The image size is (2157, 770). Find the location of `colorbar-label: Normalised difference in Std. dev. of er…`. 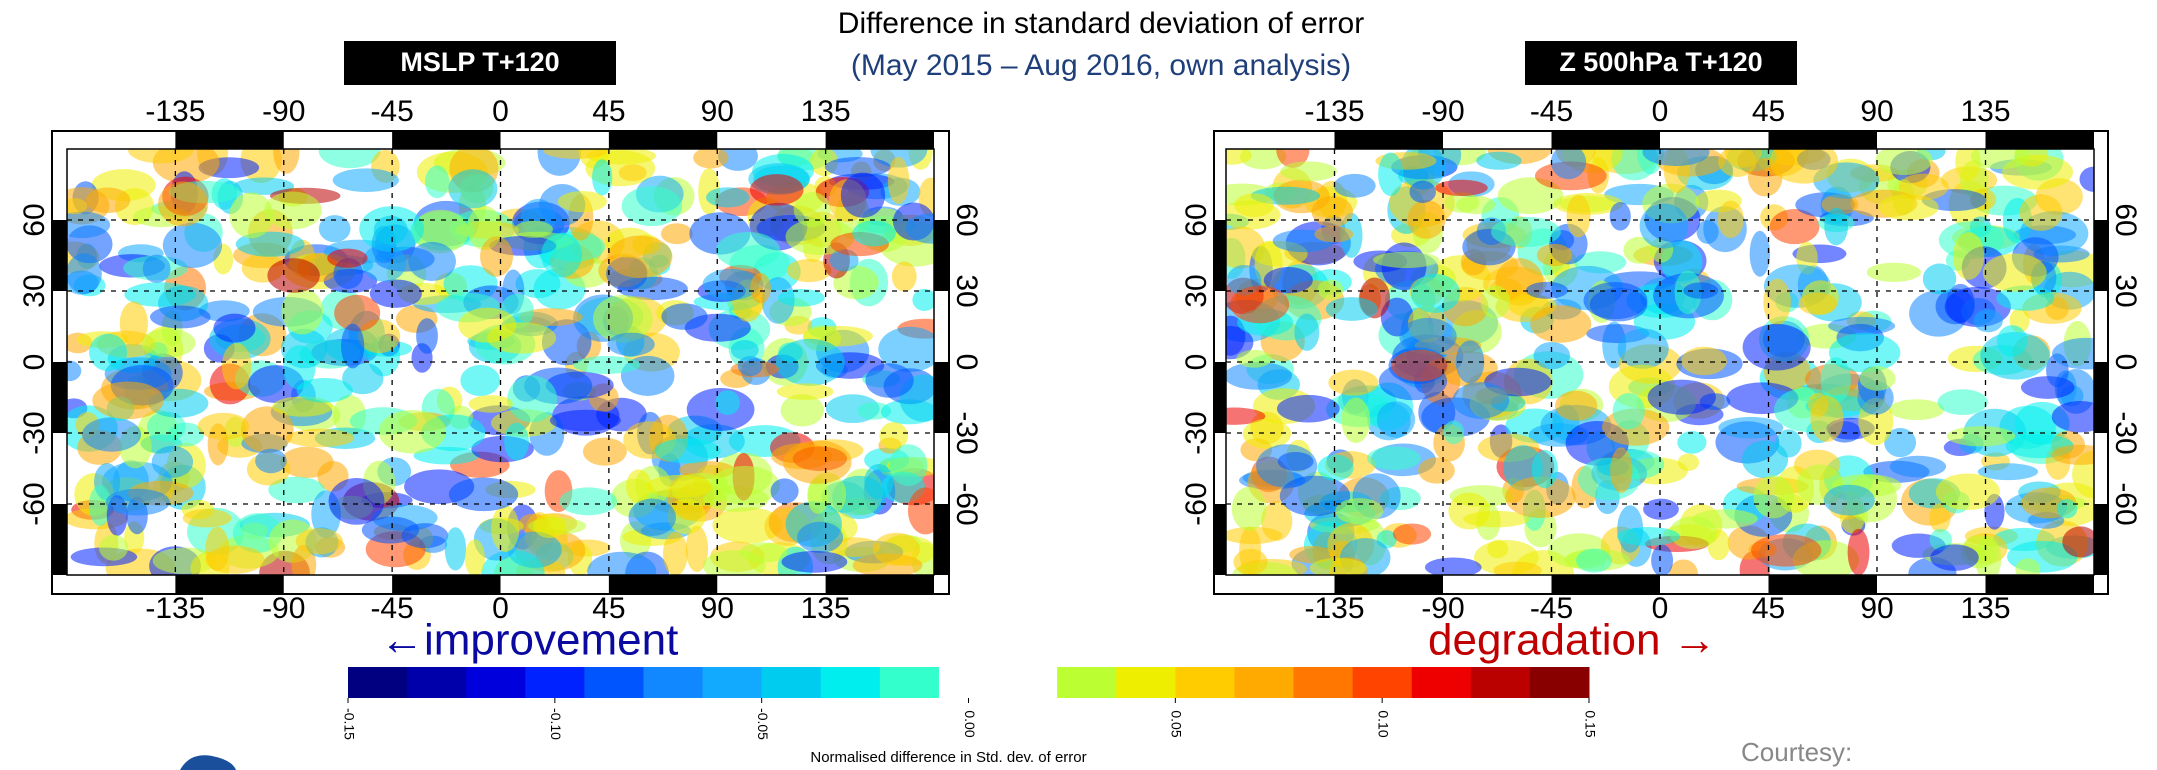

colorbar-label: Normalised difference in Std. dev. of er… is located at coordinates (948, 757).